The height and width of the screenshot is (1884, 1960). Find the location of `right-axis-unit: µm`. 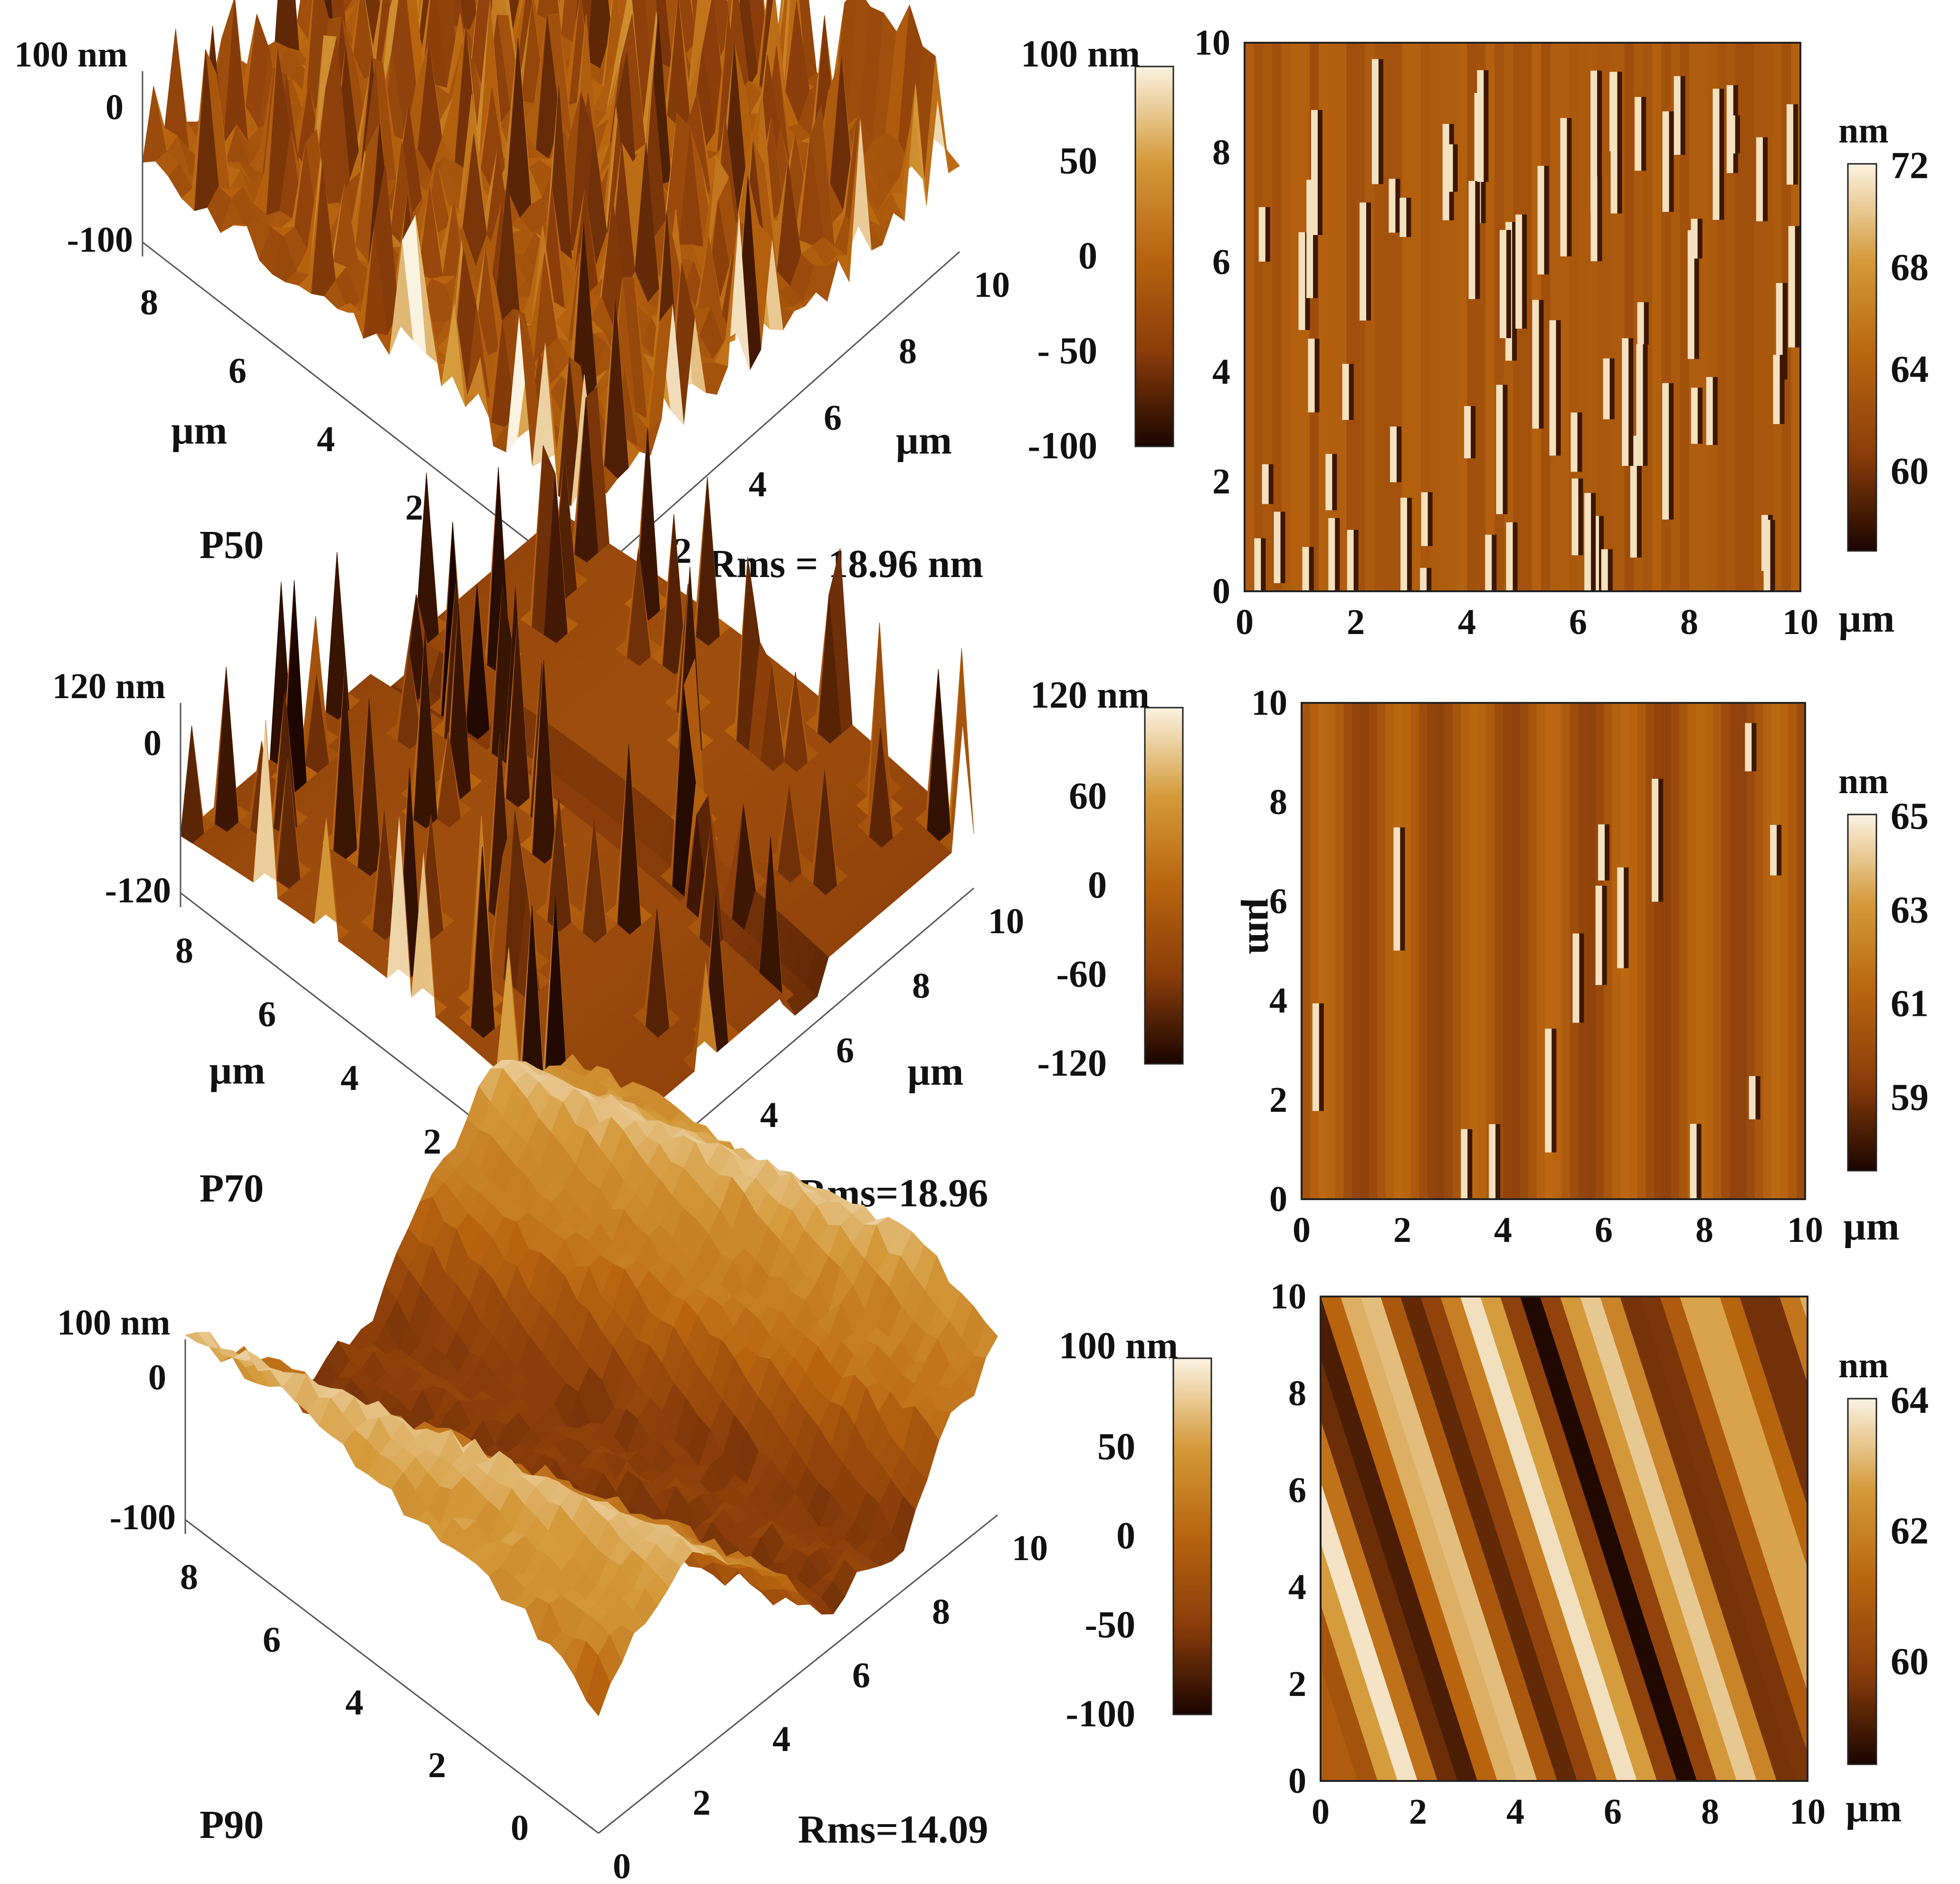

right-axis-unit: µm is located at coordinates (935, 1072).